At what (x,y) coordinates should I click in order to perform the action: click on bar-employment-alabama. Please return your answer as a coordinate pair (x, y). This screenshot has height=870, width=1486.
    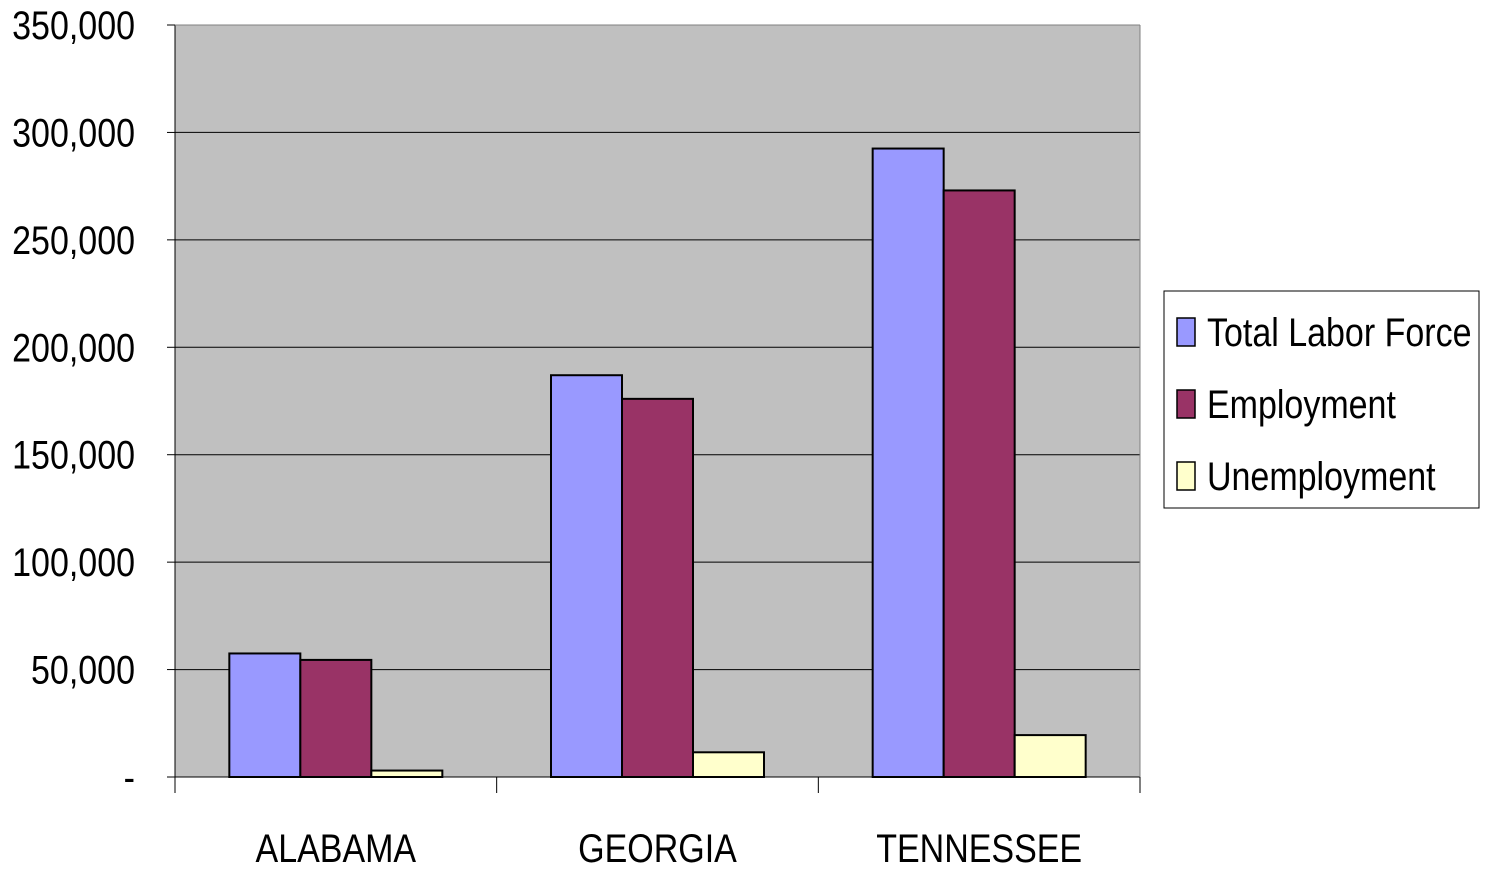
    Looking at the image, I should click on (336, 718).